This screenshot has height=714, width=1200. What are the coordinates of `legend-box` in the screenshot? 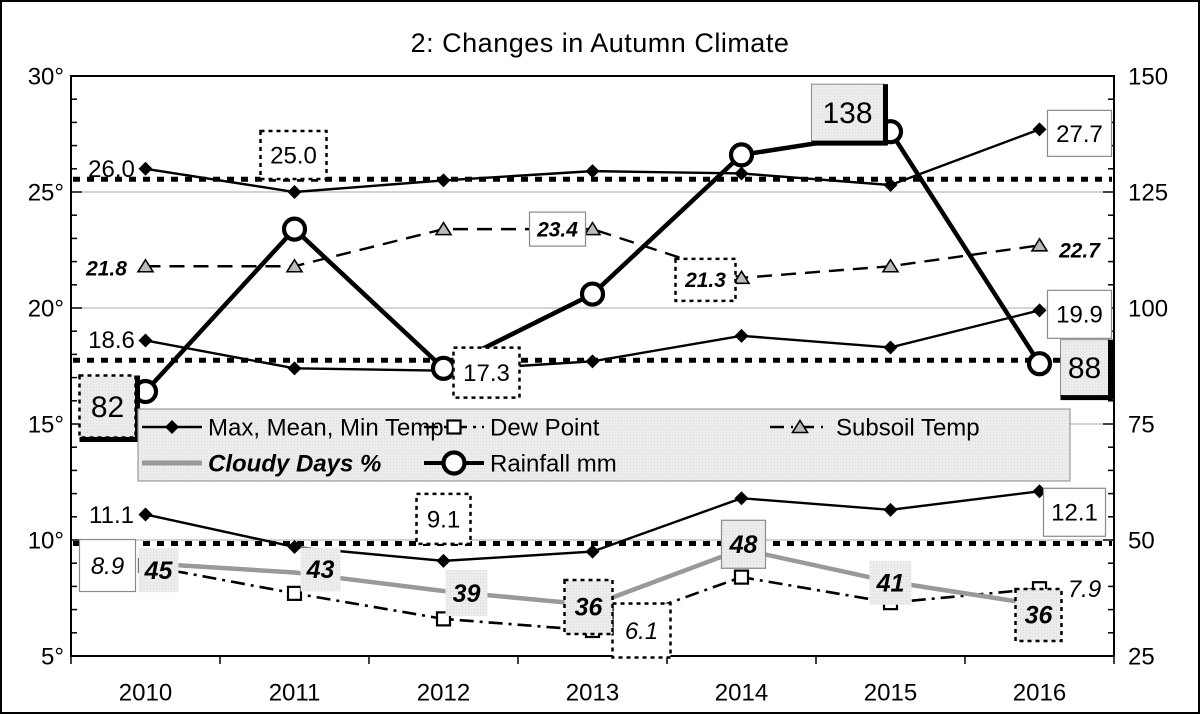 It's located at (604, 445).